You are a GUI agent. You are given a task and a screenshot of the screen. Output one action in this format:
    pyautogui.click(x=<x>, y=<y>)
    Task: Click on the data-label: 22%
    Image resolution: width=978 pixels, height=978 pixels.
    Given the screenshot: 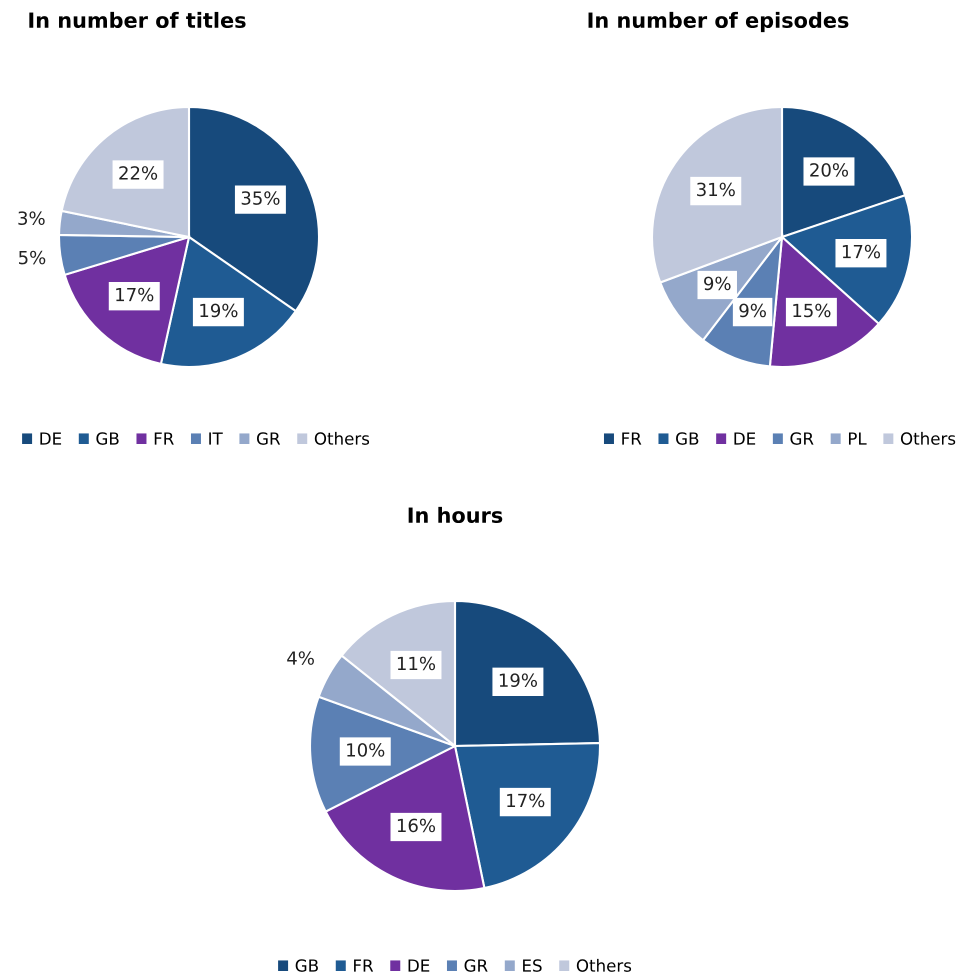 What is the action you would take?
    pyautogui.click(x=138, y=173)
    